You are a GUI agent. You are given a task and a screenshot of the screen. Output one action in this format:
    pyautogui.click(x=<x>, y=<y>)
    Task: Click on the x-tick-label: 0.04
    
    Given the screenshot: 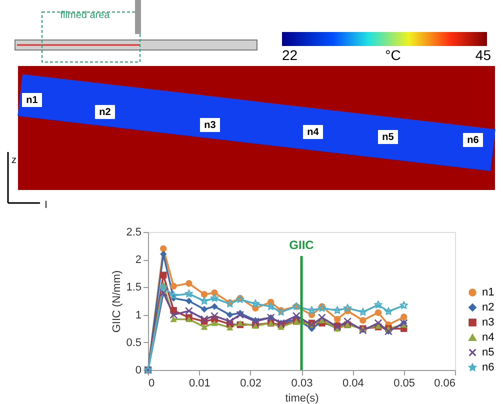 What is the action you would take?
    pyautogui.click(x=353, y=384)
    